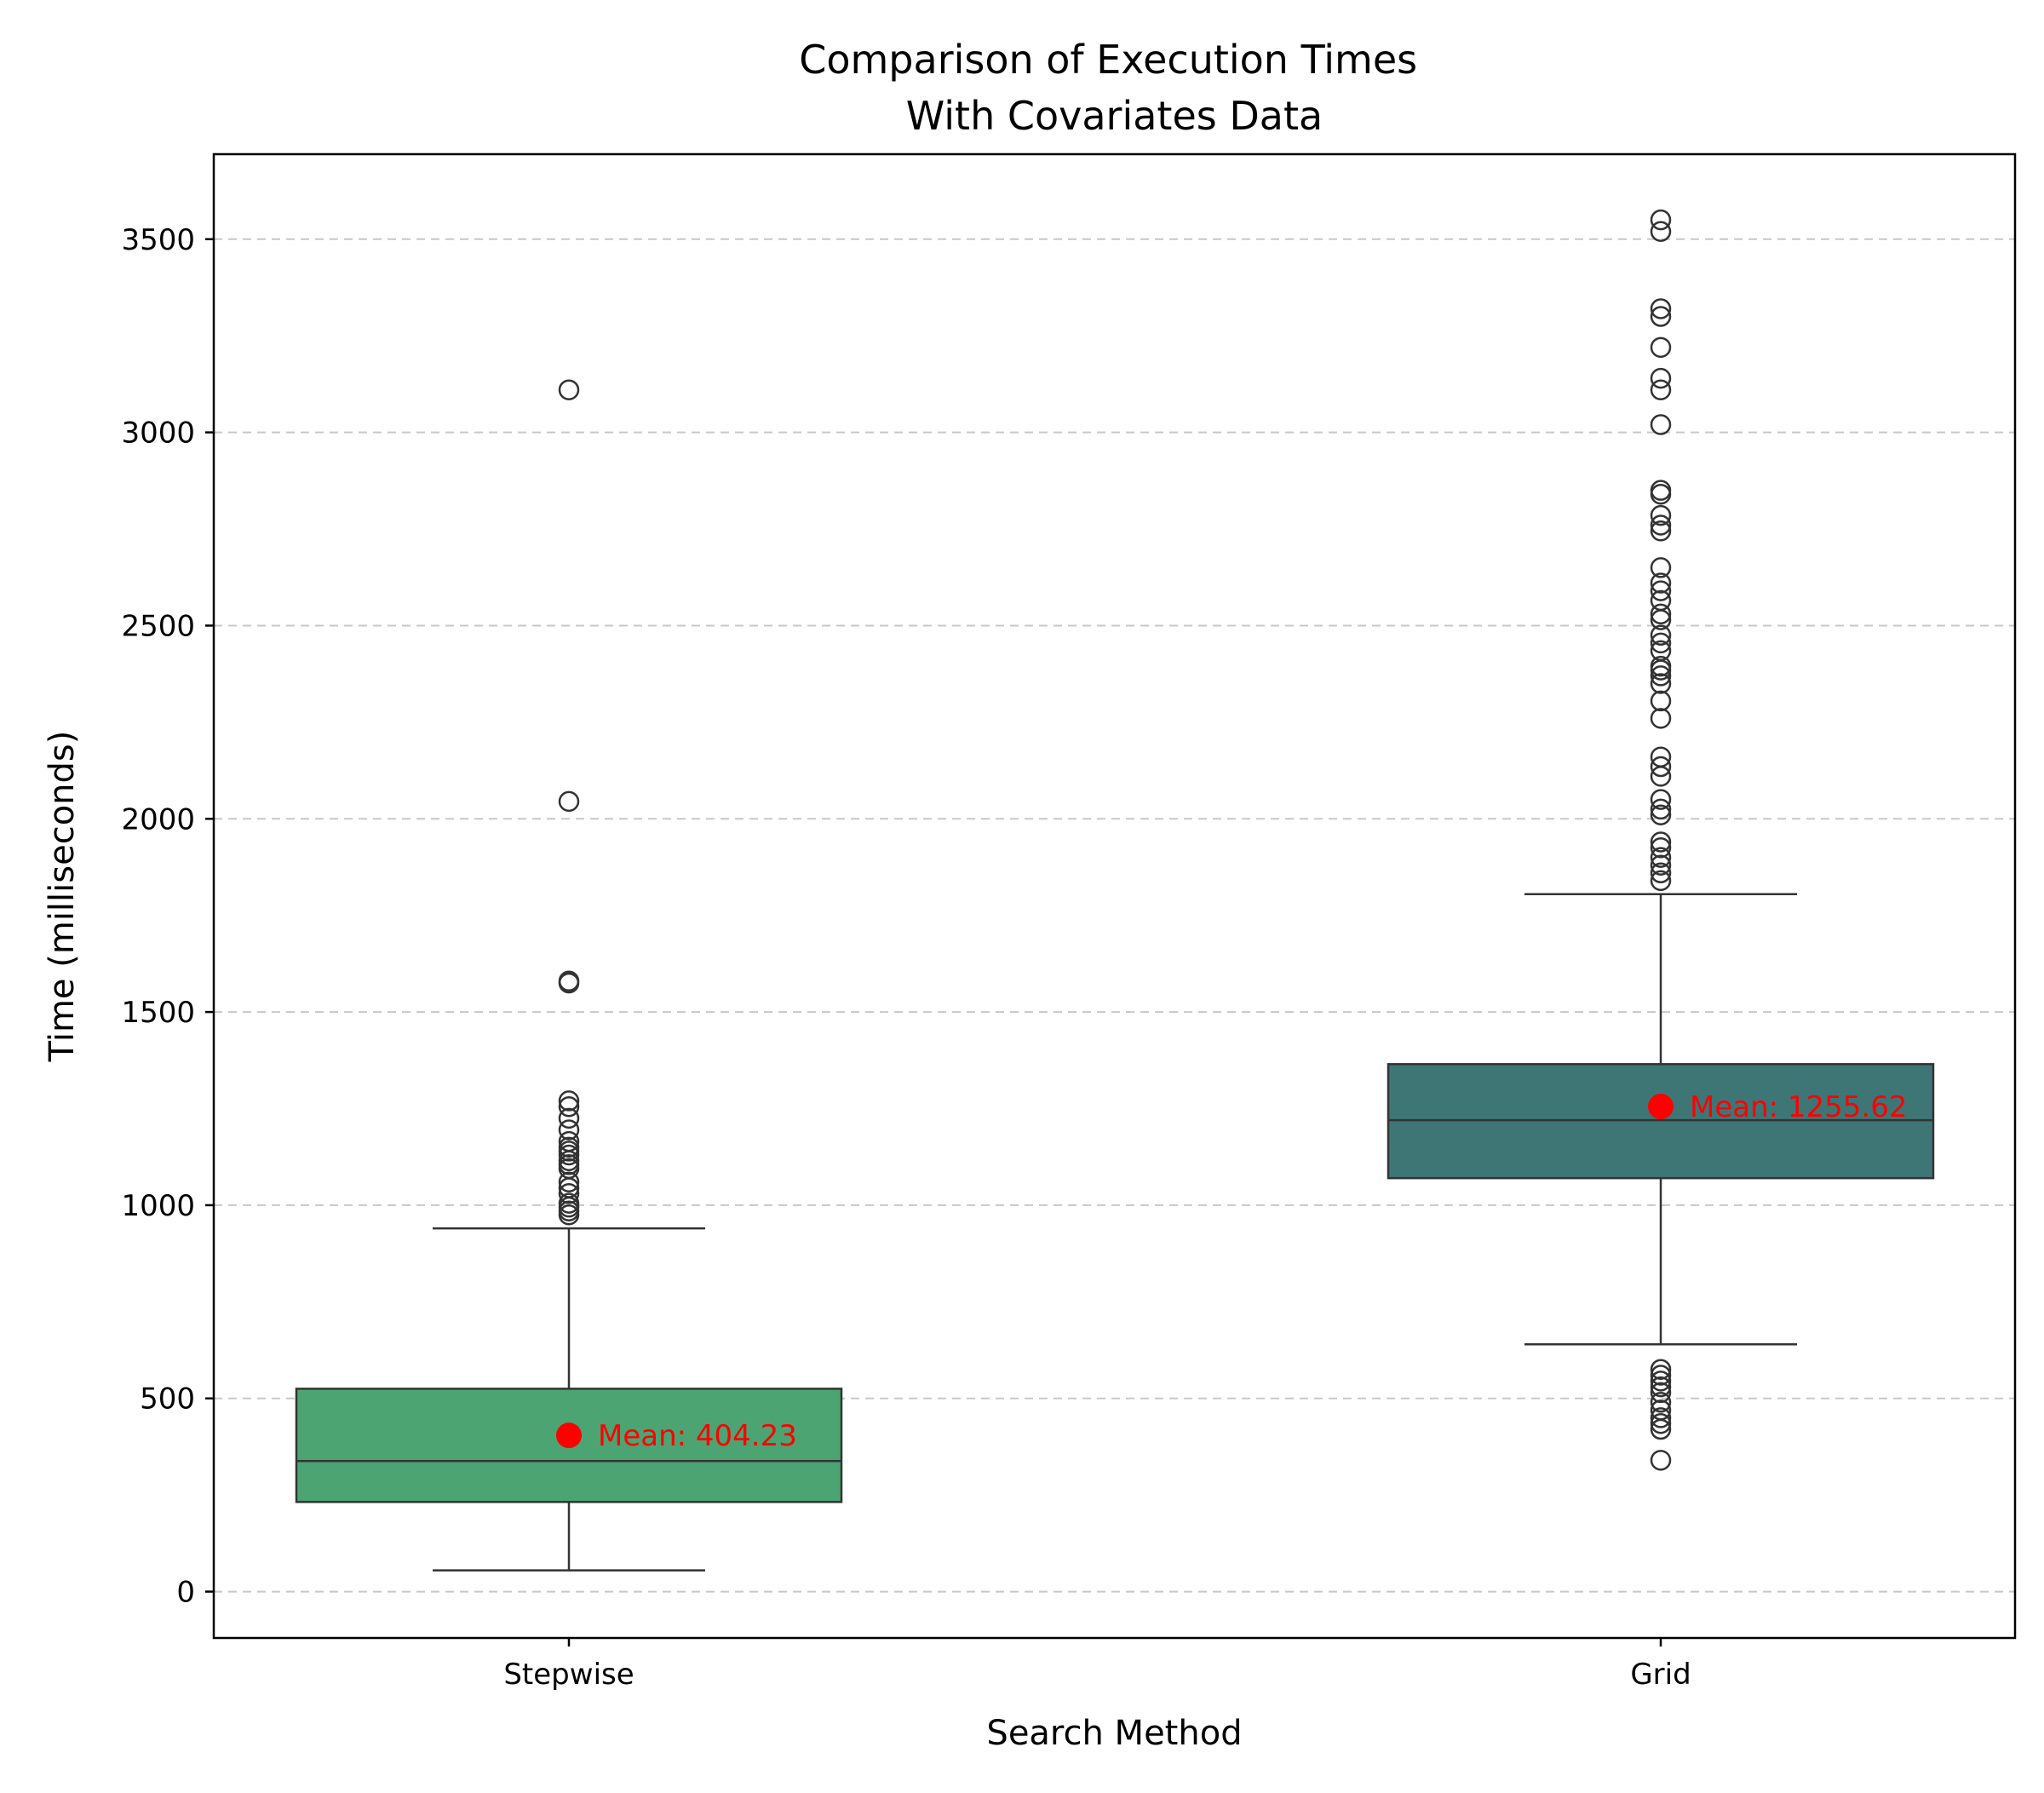 This screenshot has height=1793, width=2044. I want to click on x-tick-label: Stepwise, so click(568, 1675).